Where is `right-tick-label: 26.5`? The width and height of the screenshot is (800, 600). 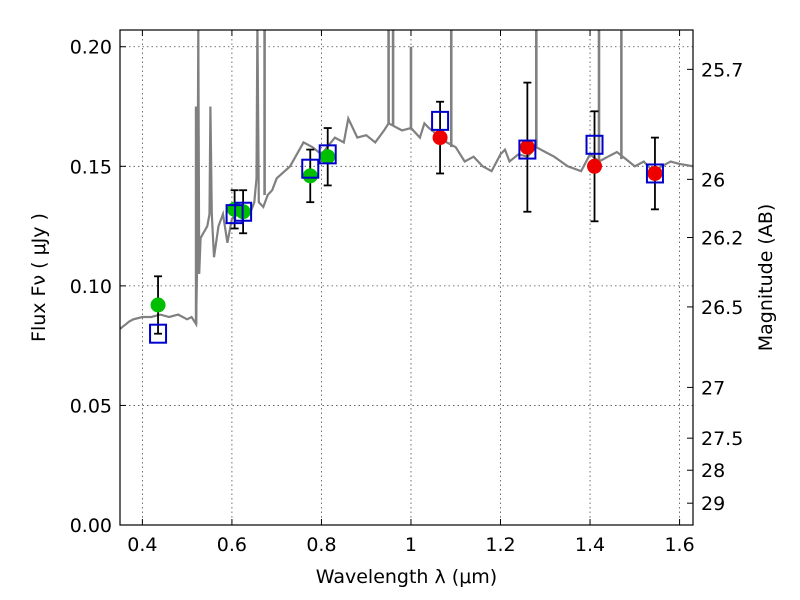 right-tick-label: 26.5 is located at coordinates (722, 308).